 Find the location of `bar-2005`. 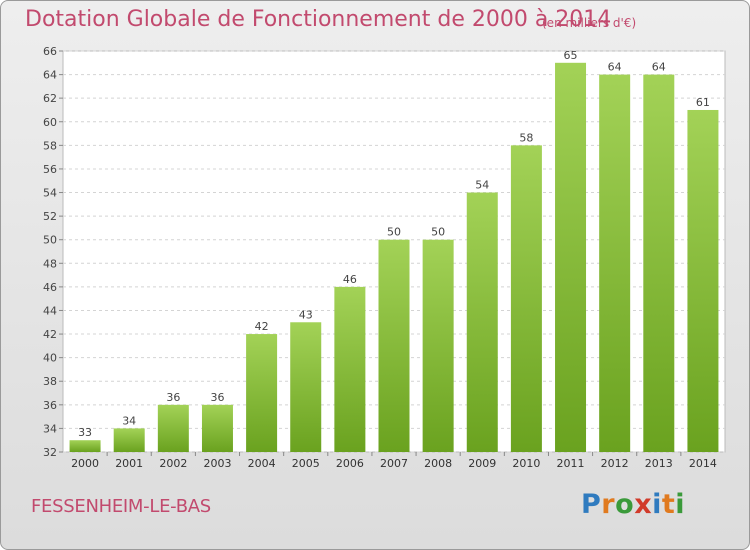

bar-2005 is located at coordinates (306, 387).